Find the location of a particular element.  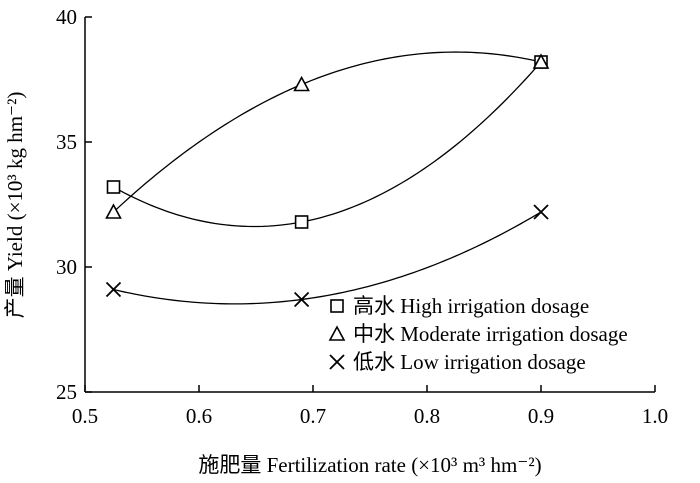

legend-label: 高水 High irrigation dosage is located at coordinates (471, 306).